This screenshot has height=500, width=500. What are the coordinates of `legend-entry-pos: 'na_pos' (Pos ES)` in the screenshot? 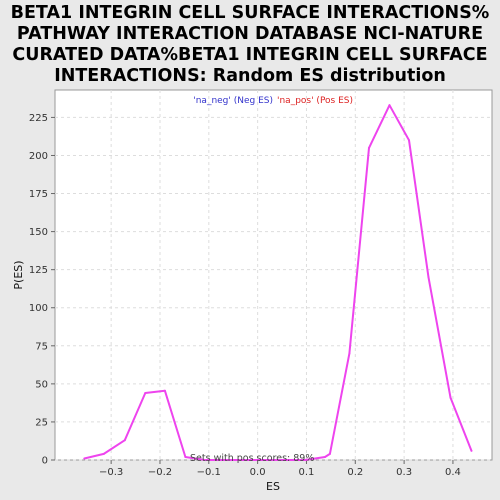 It's located at (315, 101).